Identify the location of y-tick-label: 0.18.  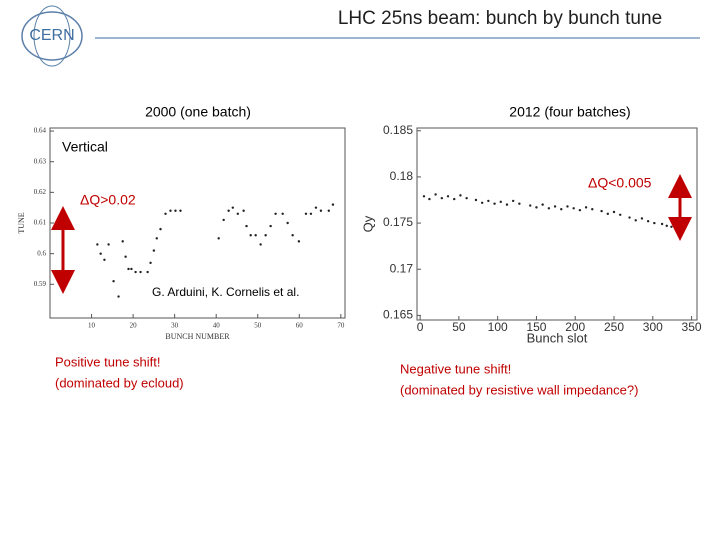
(402, 176).